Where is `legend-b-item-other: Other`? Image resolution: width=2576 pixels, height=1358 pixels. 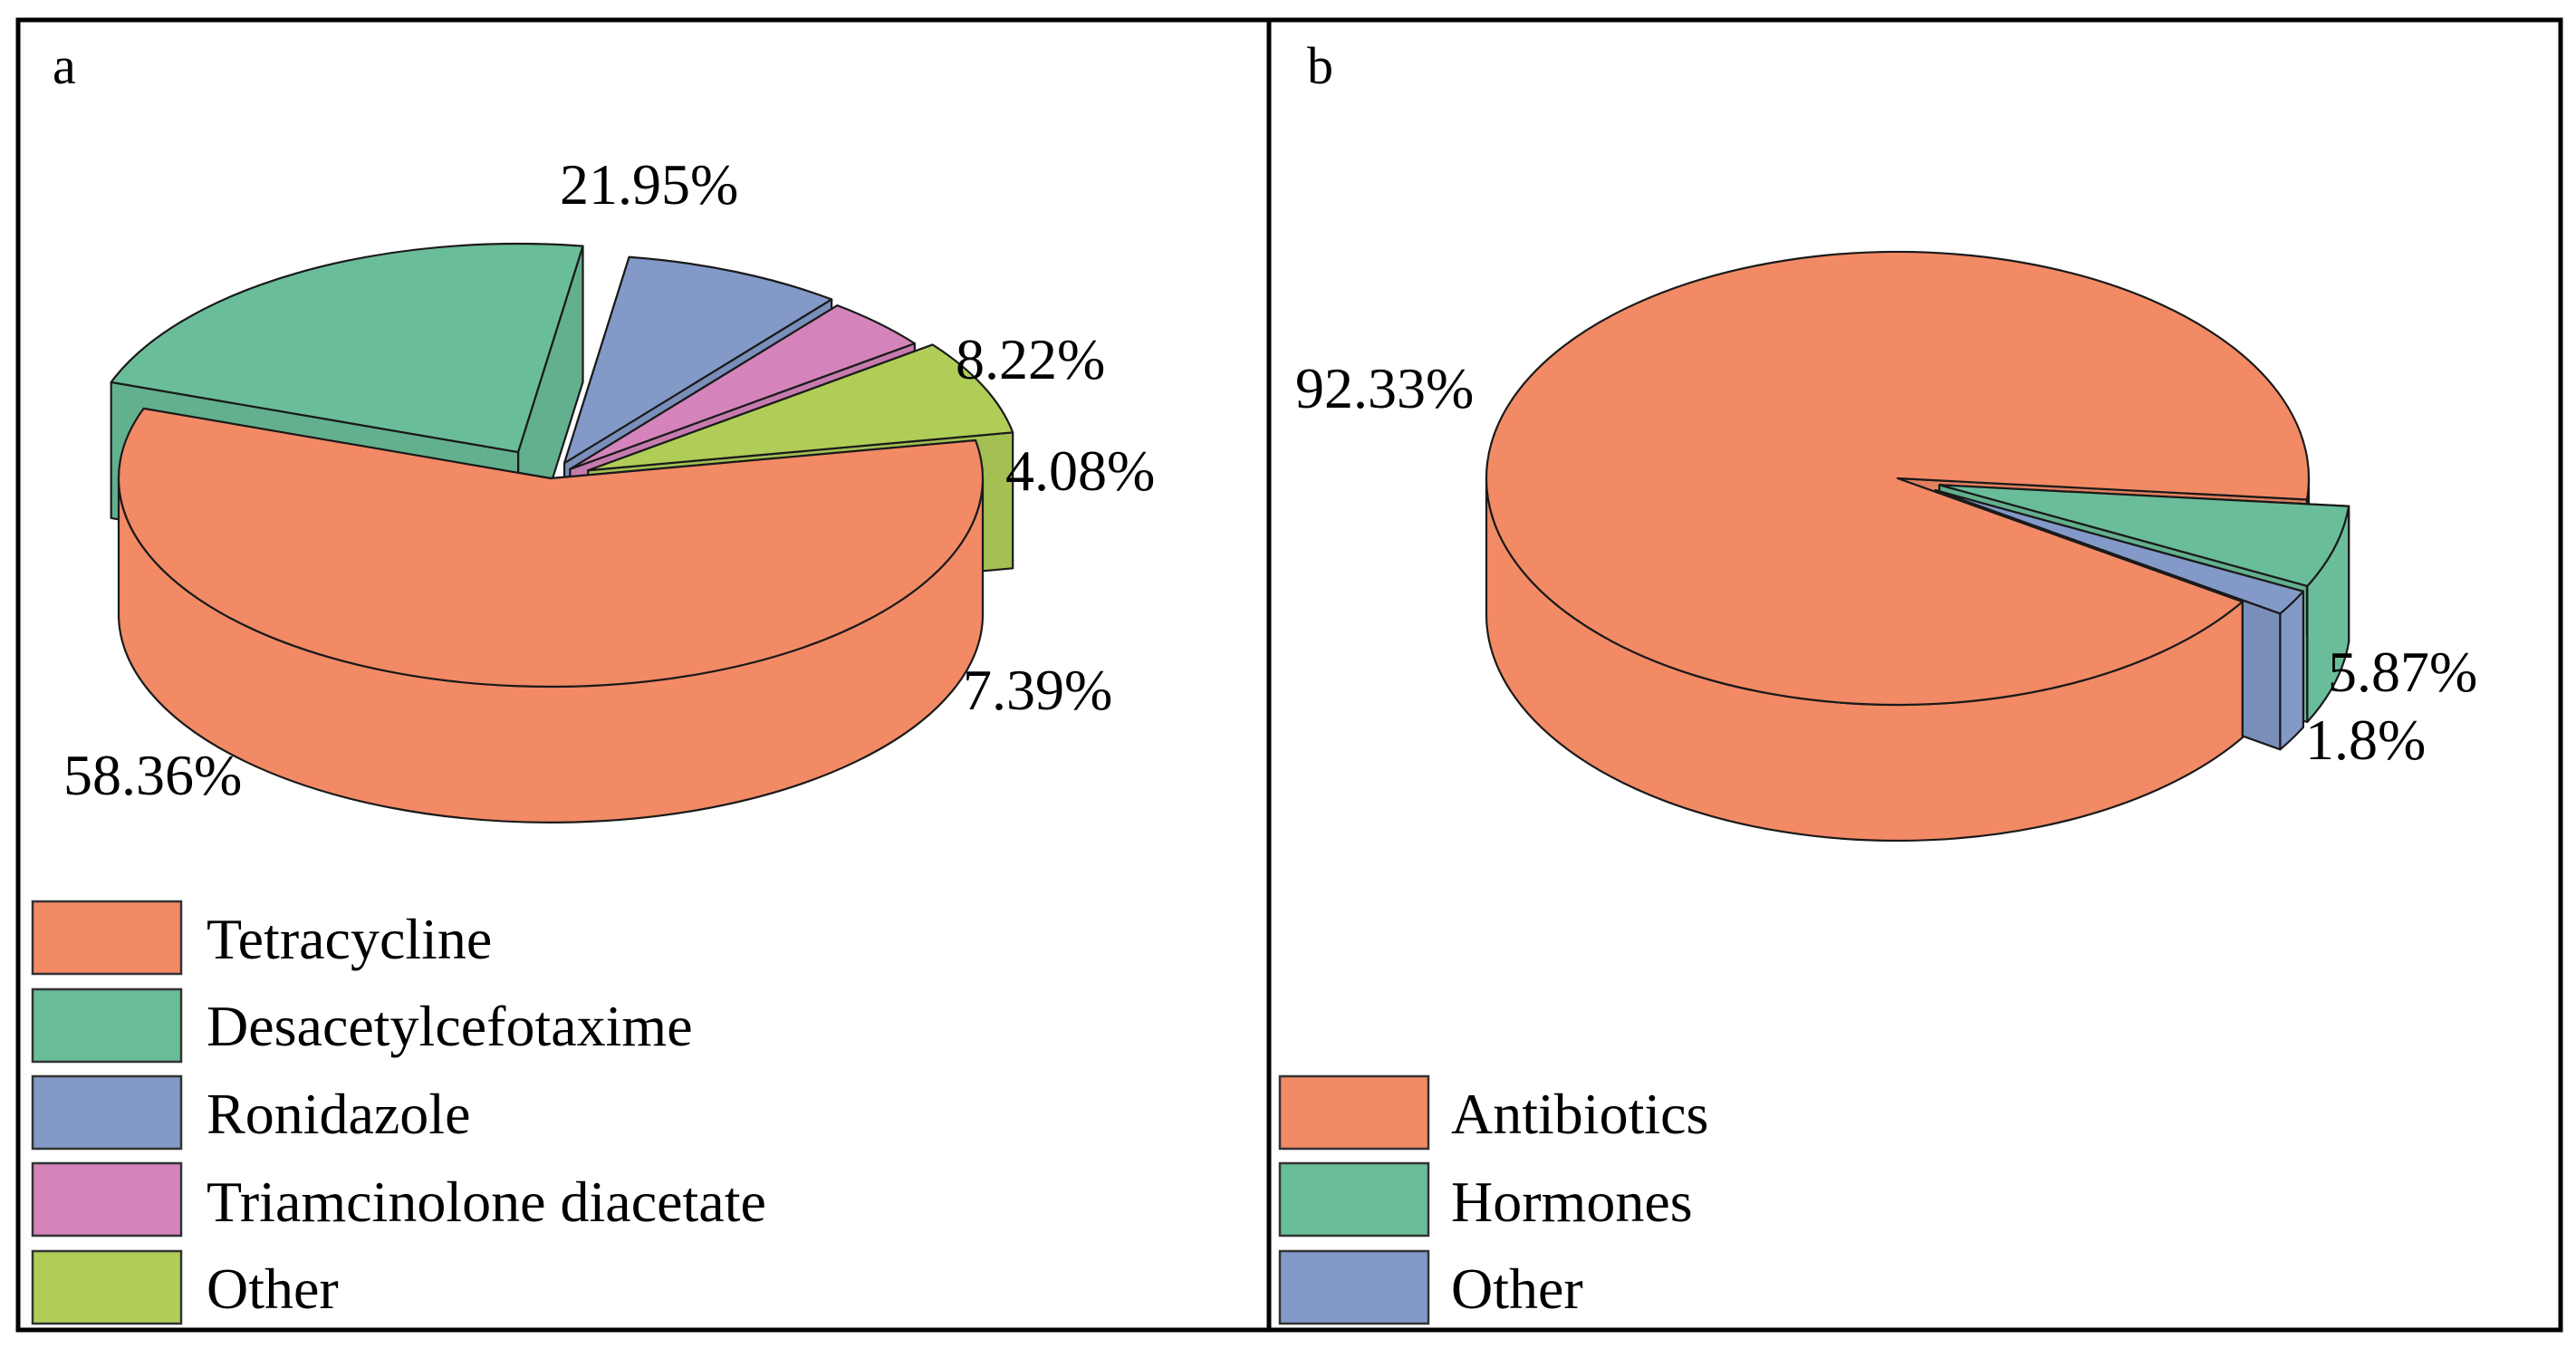
legend-b-item-other: Other is located at coordinates (1430, 1287).